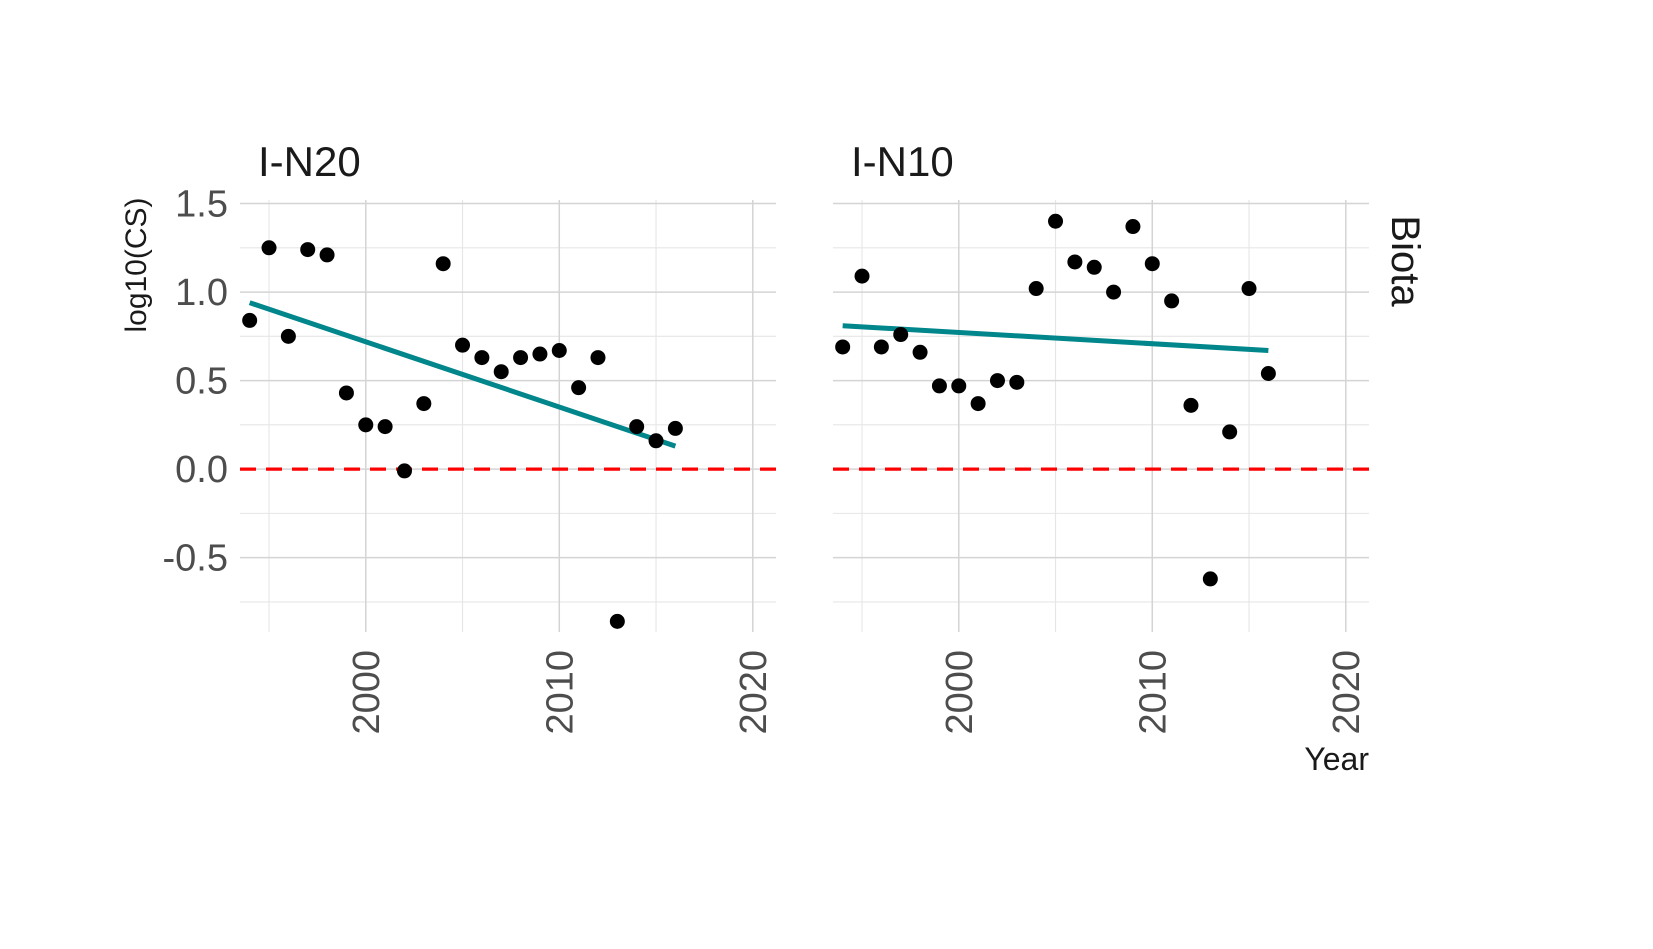 The height and width of the screenshot is (949, 1653). I want to click on x-axis-title: Year, so click(1336, 759).